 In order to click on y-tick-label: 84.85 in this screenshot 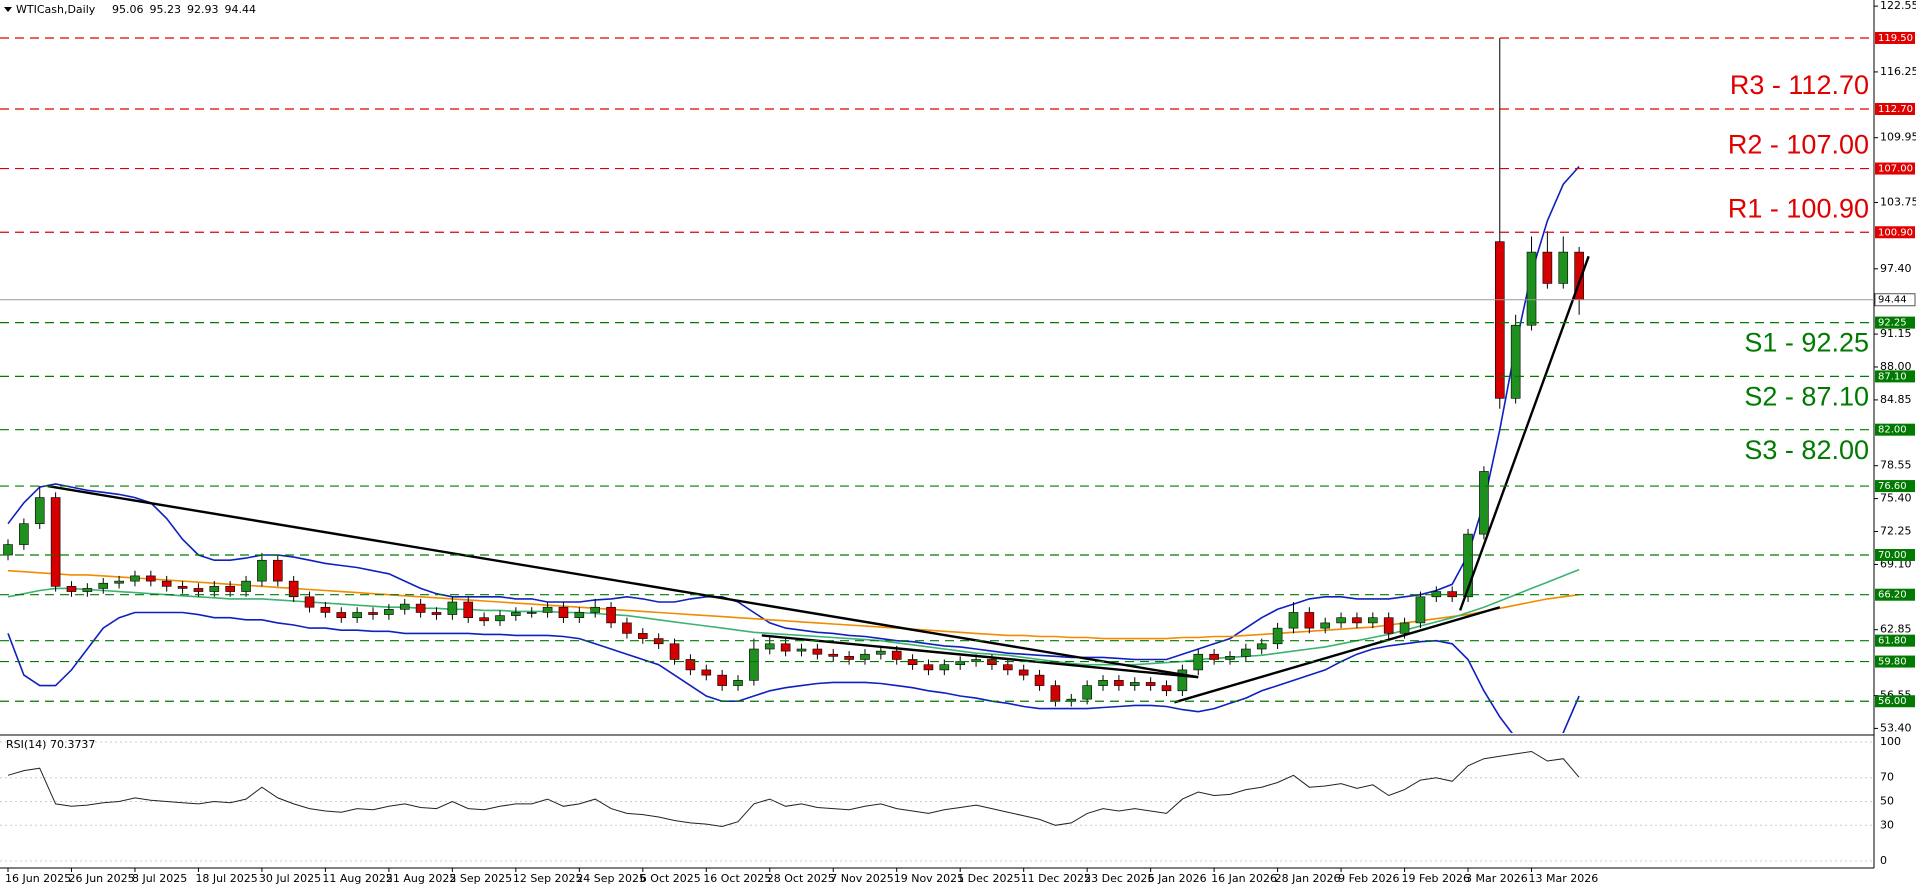, I will do `click(1896, 399)`.